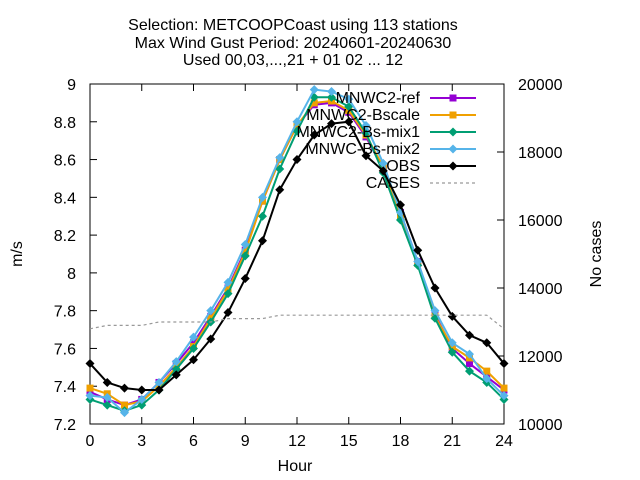 Image resolution: width=640 pixels, height=480 pixels. What do you see at coordinates (403, 166) in the screenshot?
I see `legend-label: OBS` at bounding box center [403, 166].